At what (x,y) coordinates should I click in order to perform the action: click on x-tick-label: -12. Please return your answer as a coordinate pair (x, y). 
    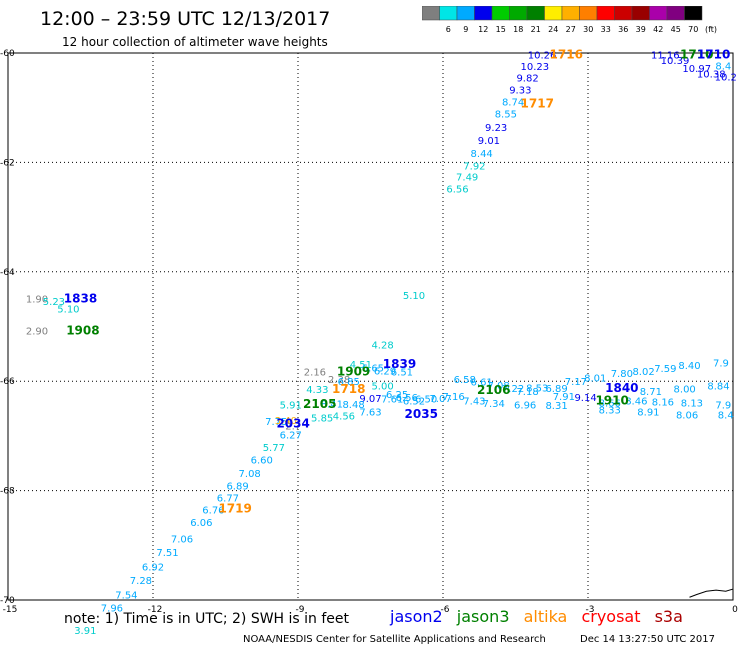
    Looking at the image, I should click on (155, 610).